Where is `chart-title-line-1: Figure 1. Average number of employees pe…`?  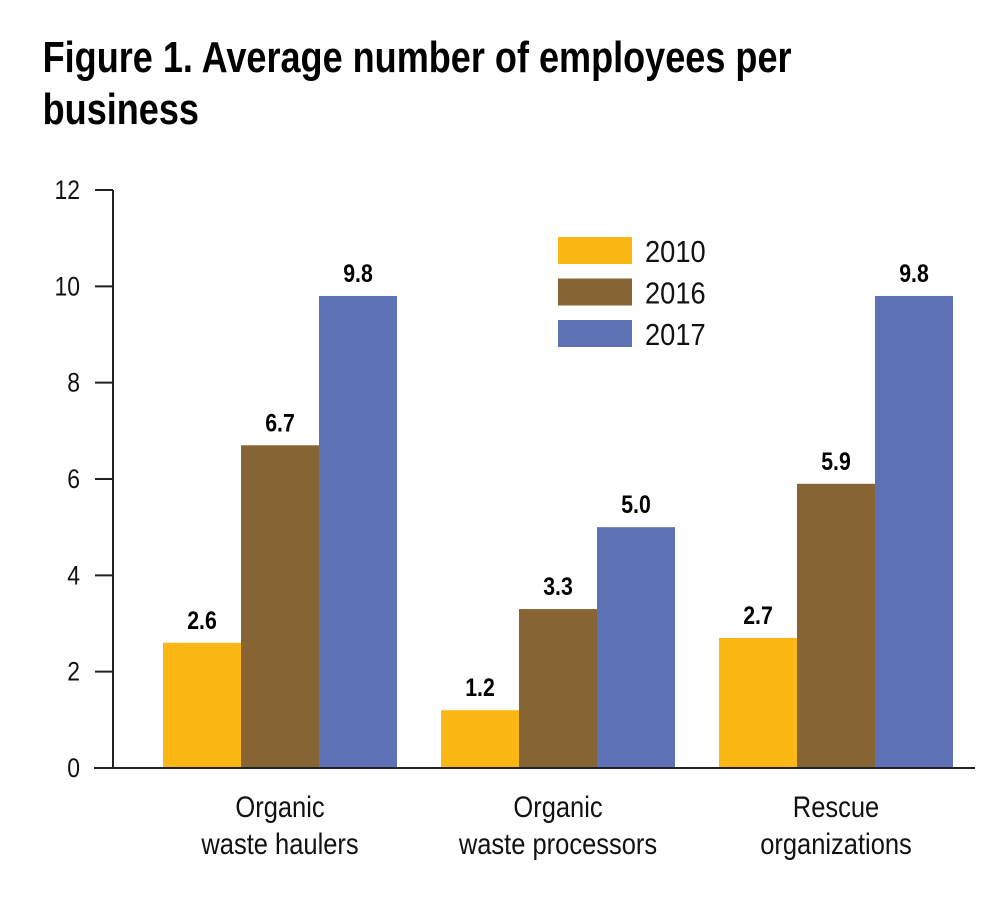 chart-title-line-1: Figure 1. Average number of employees pe… is located at coordinates (417, 57).